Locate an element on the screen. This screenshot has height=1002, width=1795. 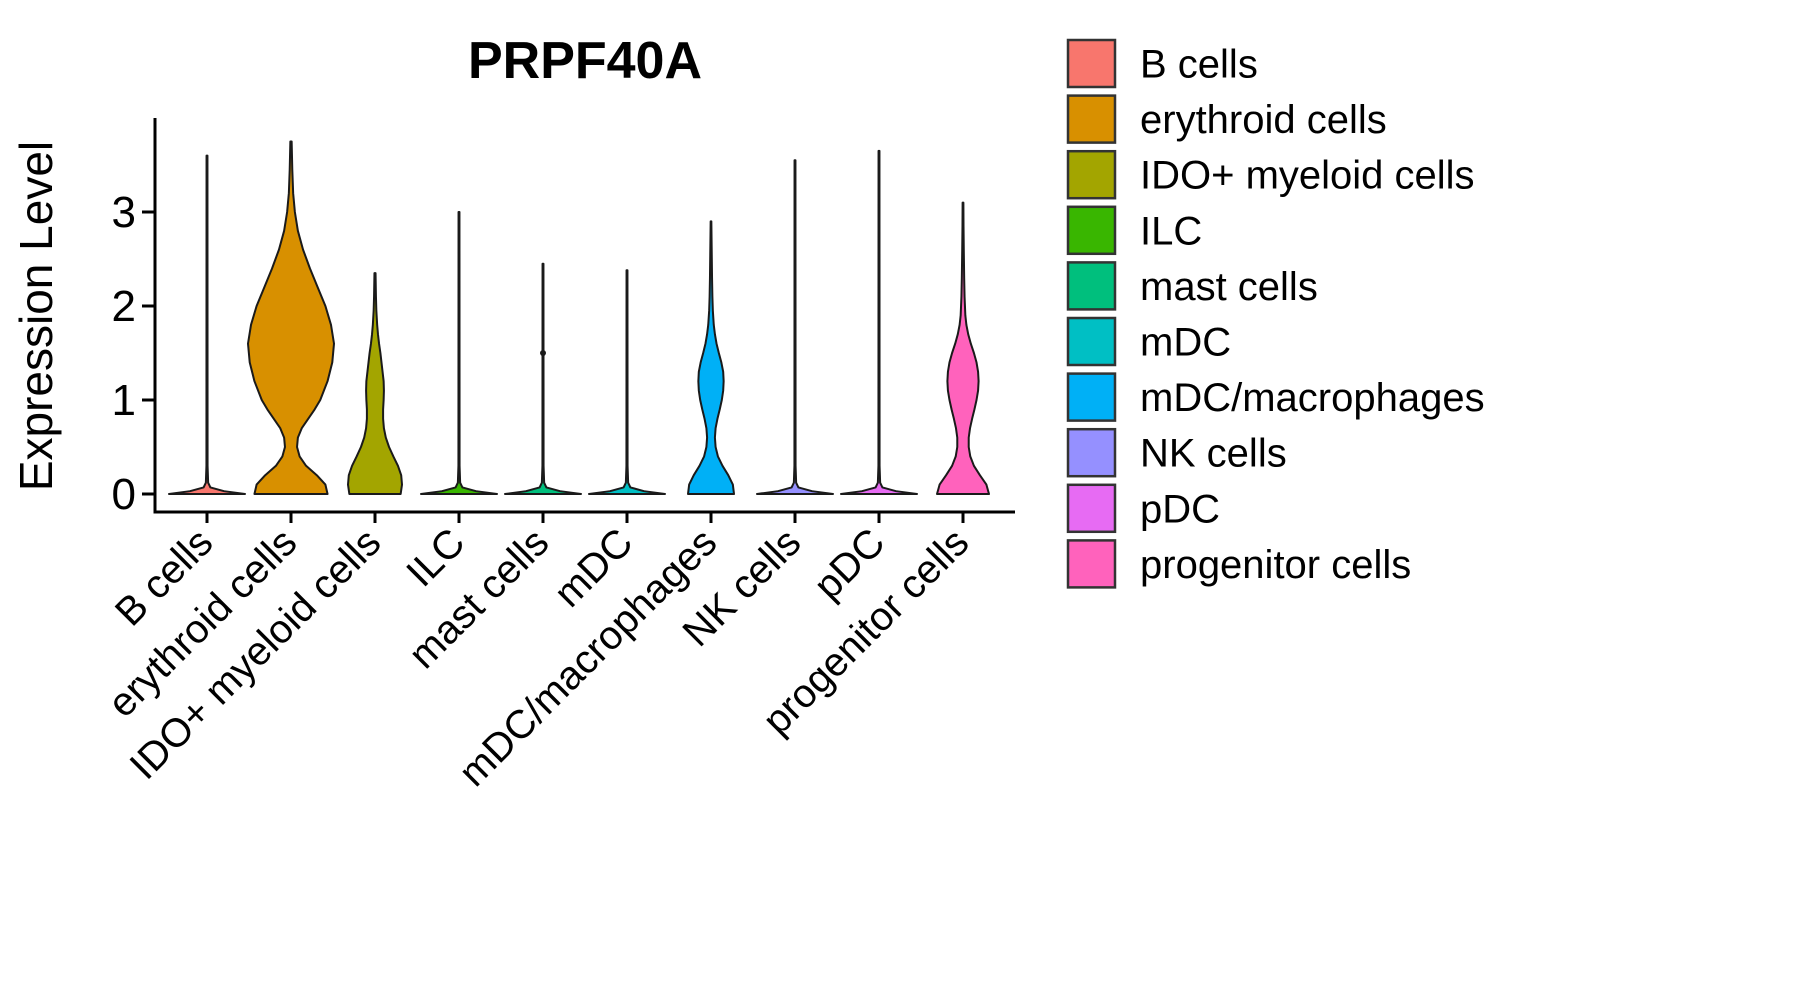
legend-item: B cells is located at coordinates (1162, 63).